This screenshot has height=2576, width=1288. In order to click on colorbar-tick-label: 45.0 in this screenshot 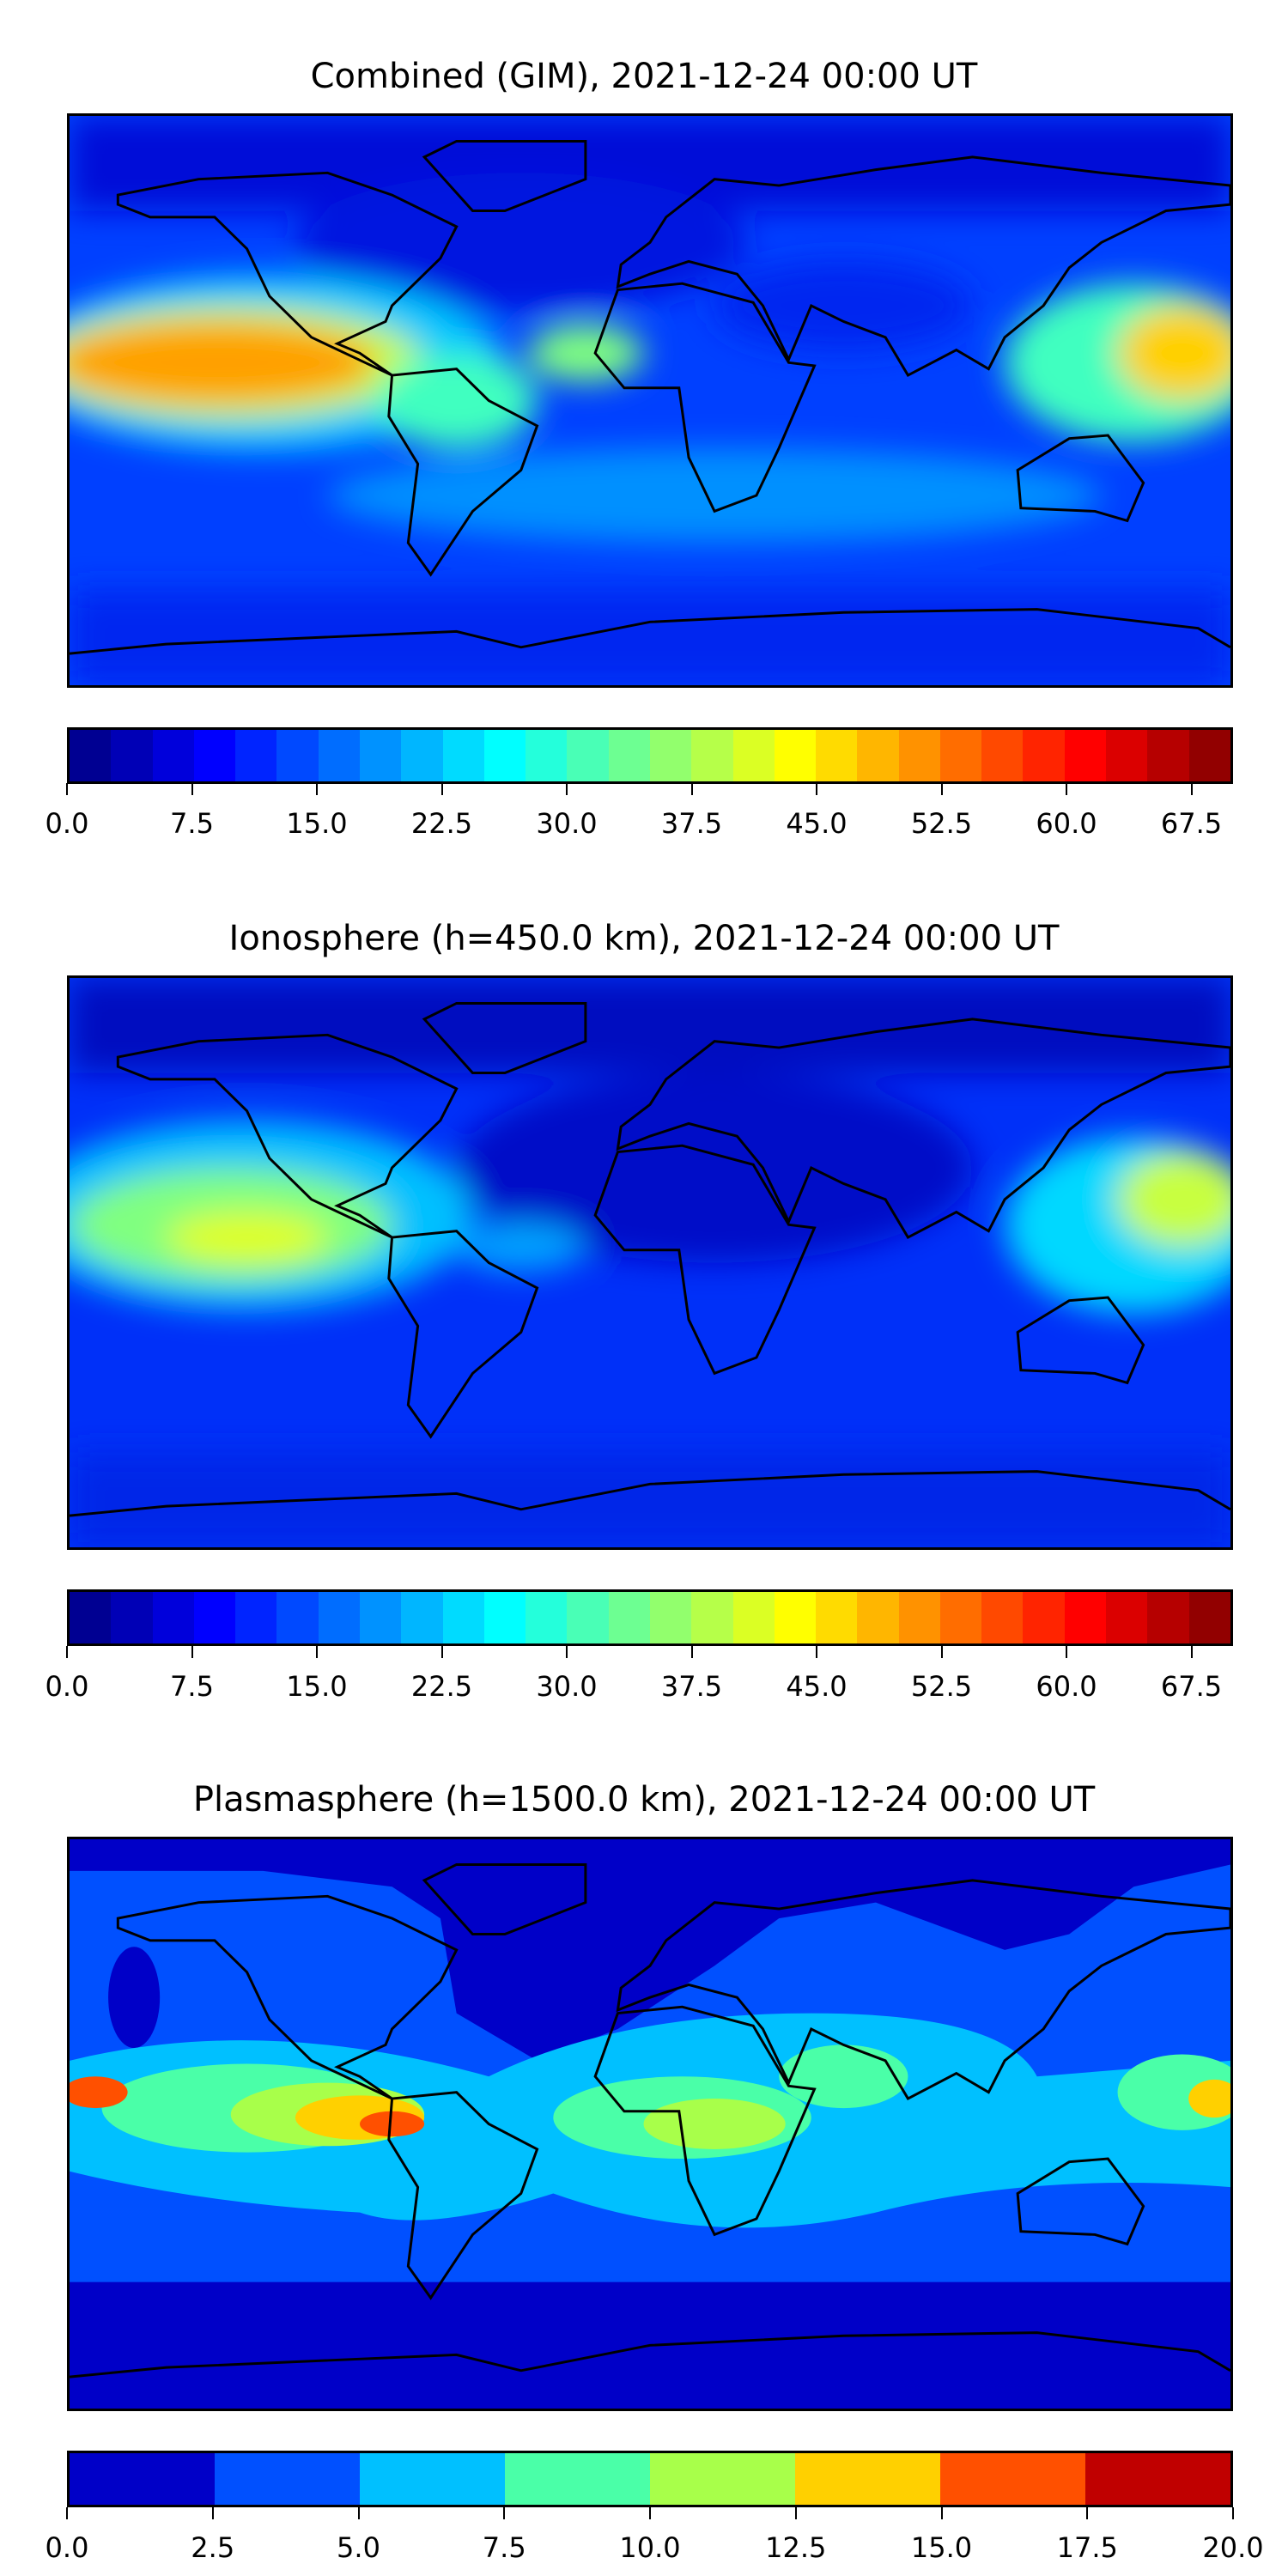, I will do `click(817, 823)`.